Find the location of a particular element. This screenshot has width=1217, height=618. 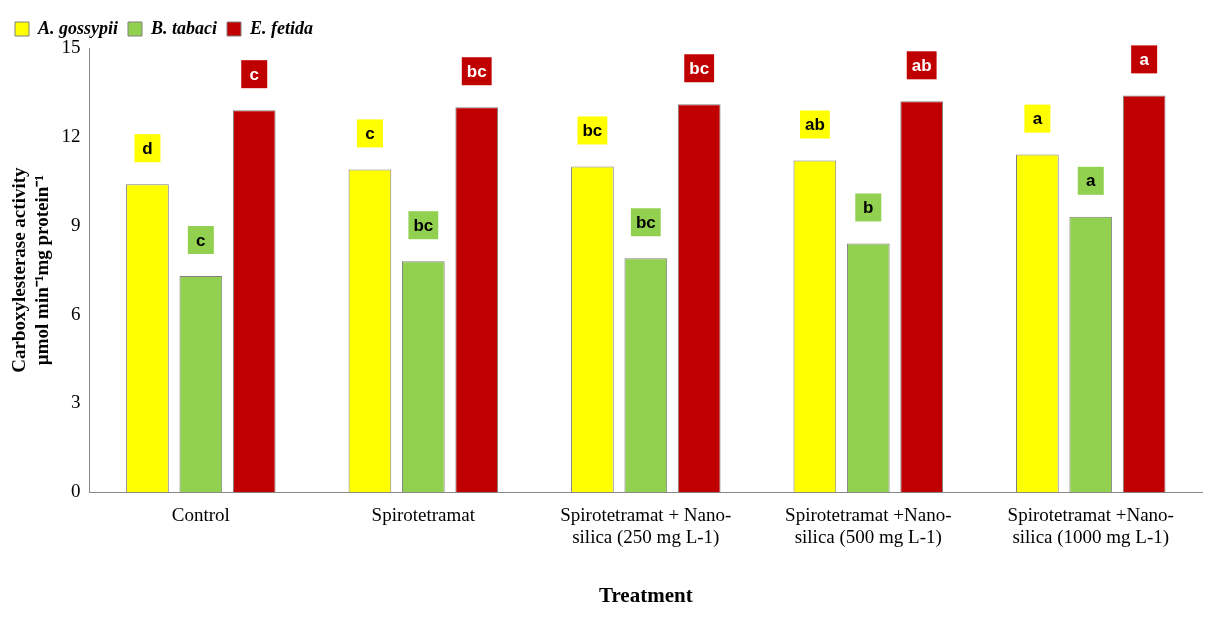

x-axis-title: Treatment is located at coordinates (645, 594).